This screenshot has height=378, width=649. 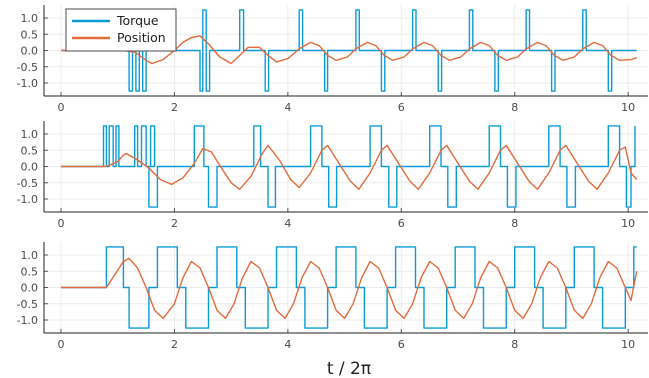 What do you see at coordinates (349, 368) in the screenshot?
I see `x-axis-title: t / 2π` at bounding box center [349, 368].